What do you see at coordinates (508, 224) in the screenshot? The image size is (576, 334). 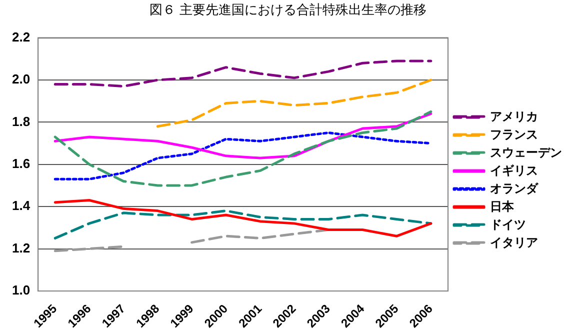 I see `legend-label: ドイツ` at bounding box center [508, 224].